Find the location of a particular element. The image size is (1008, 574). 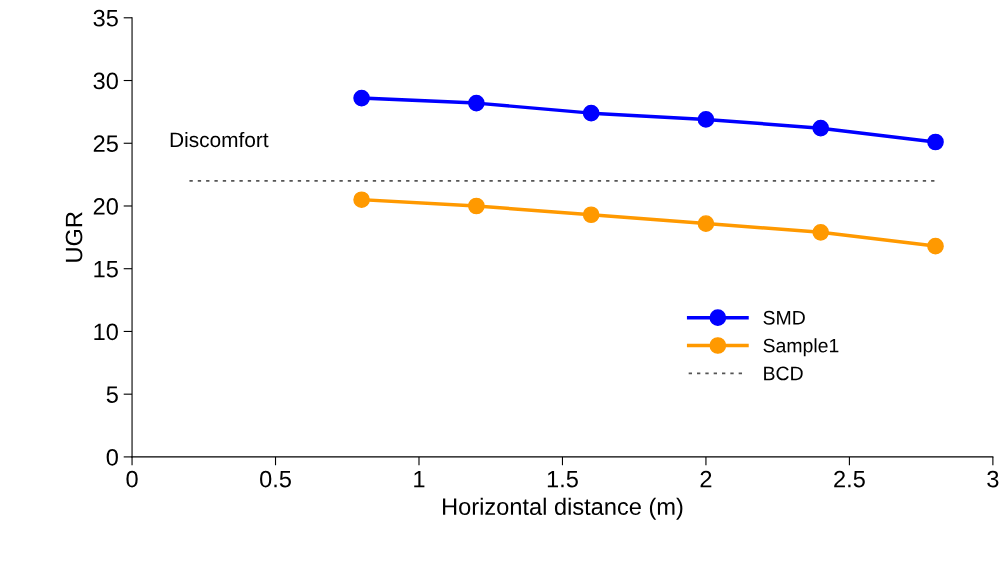

legend-label: SMD is located at coordinates (784, 317).